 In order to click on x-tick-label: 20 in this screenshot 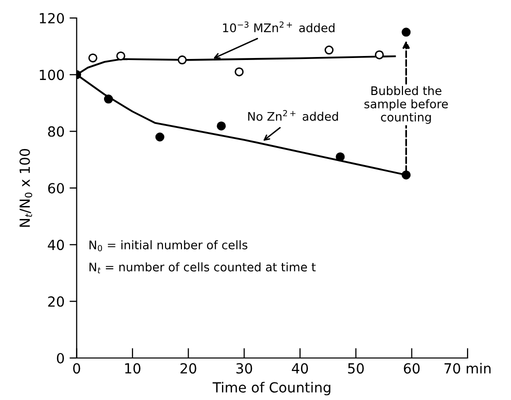, I will do `click(188, 368)`.